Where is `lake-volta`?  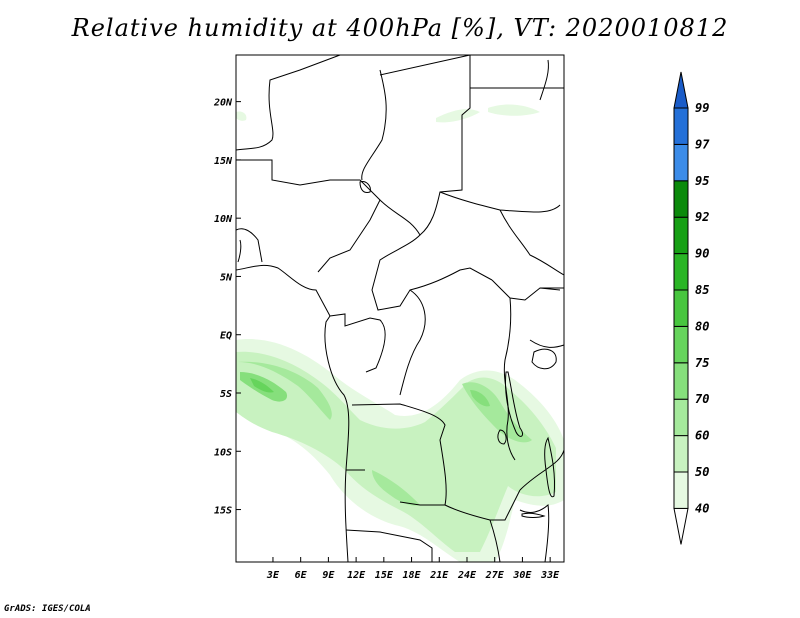 lake-volta is located at coordinates (239, 251).